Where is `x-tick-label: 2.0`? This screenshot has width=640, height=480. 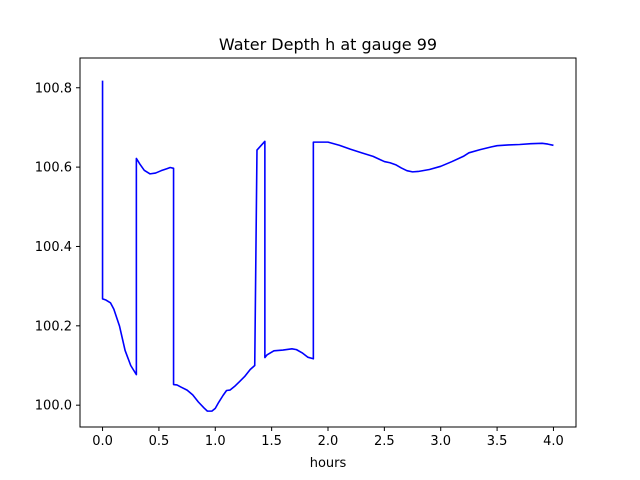 x-tick-label: 2.0 is located at coordinates (328, 441).